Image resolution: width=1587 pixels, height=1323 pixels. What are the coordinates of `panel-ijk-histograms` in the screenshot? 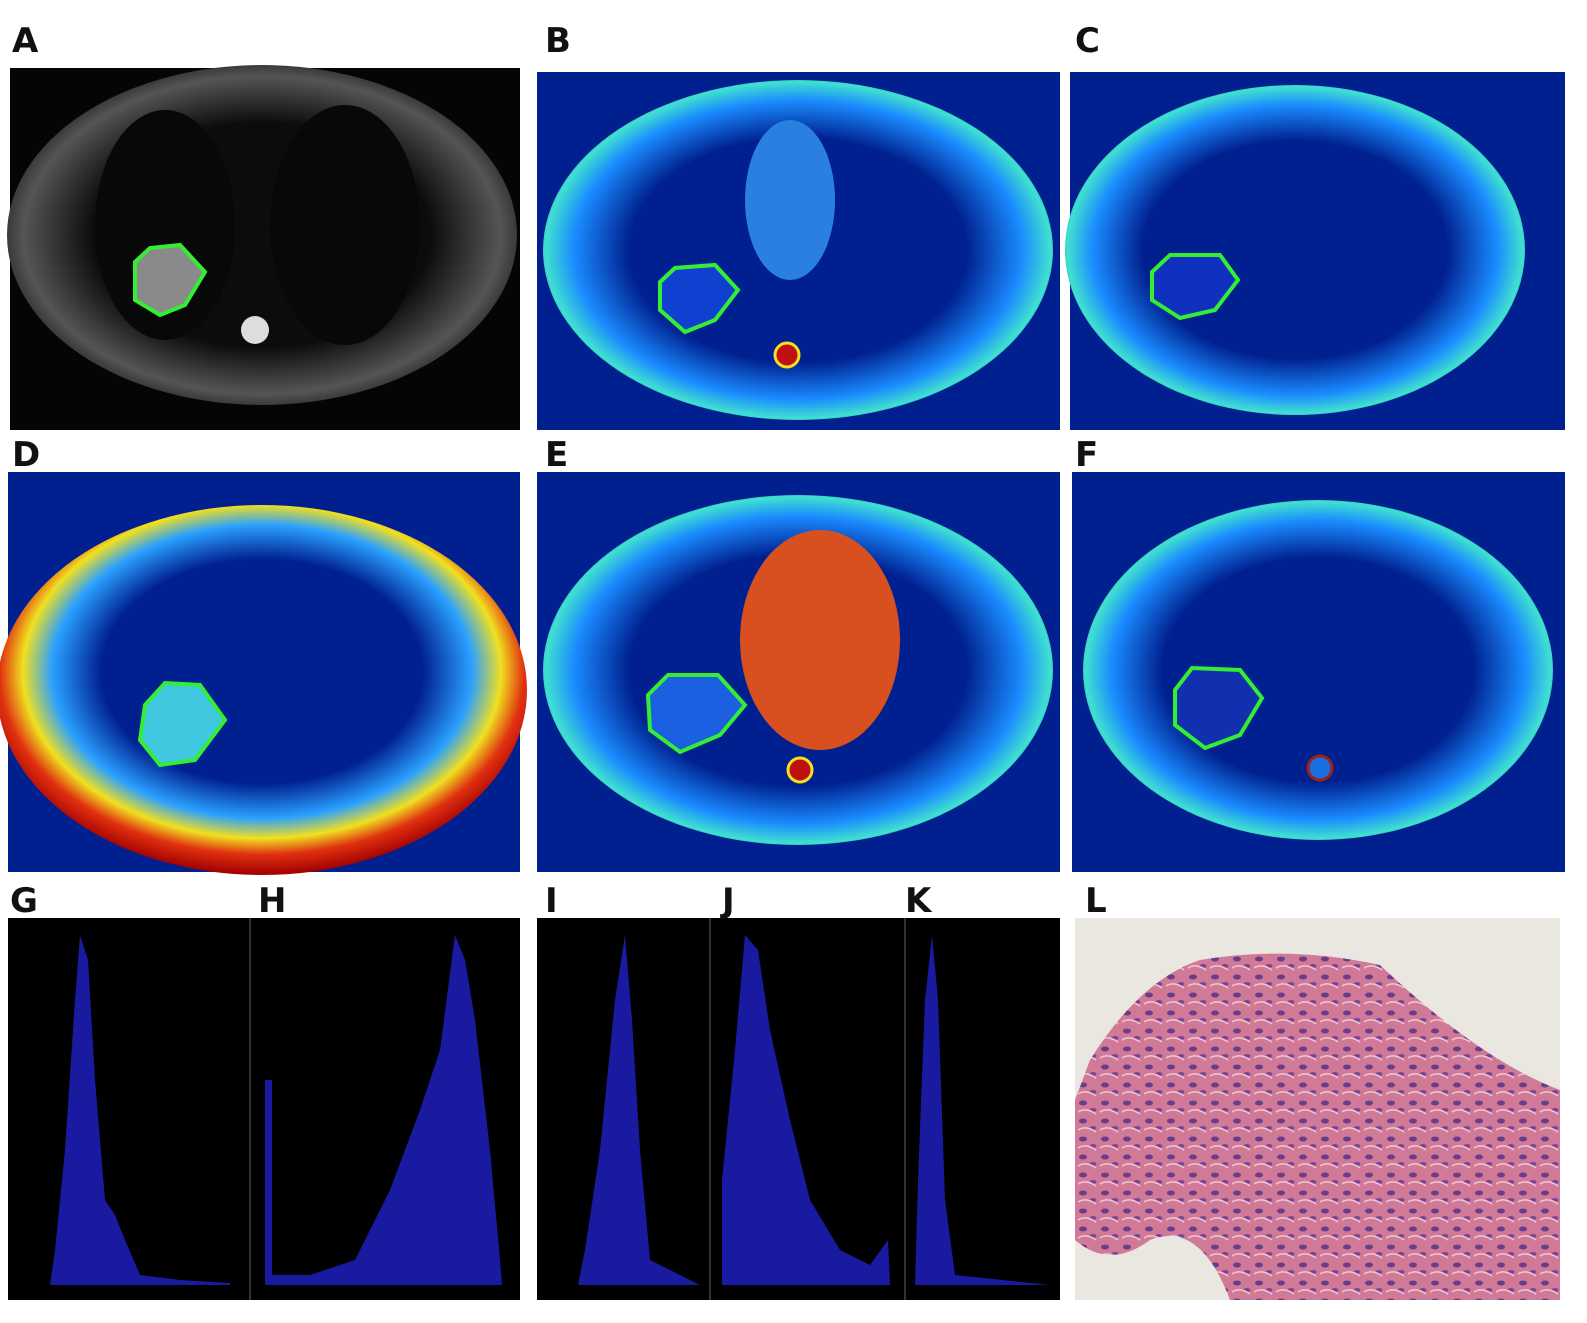 It's located at (798, 1109).